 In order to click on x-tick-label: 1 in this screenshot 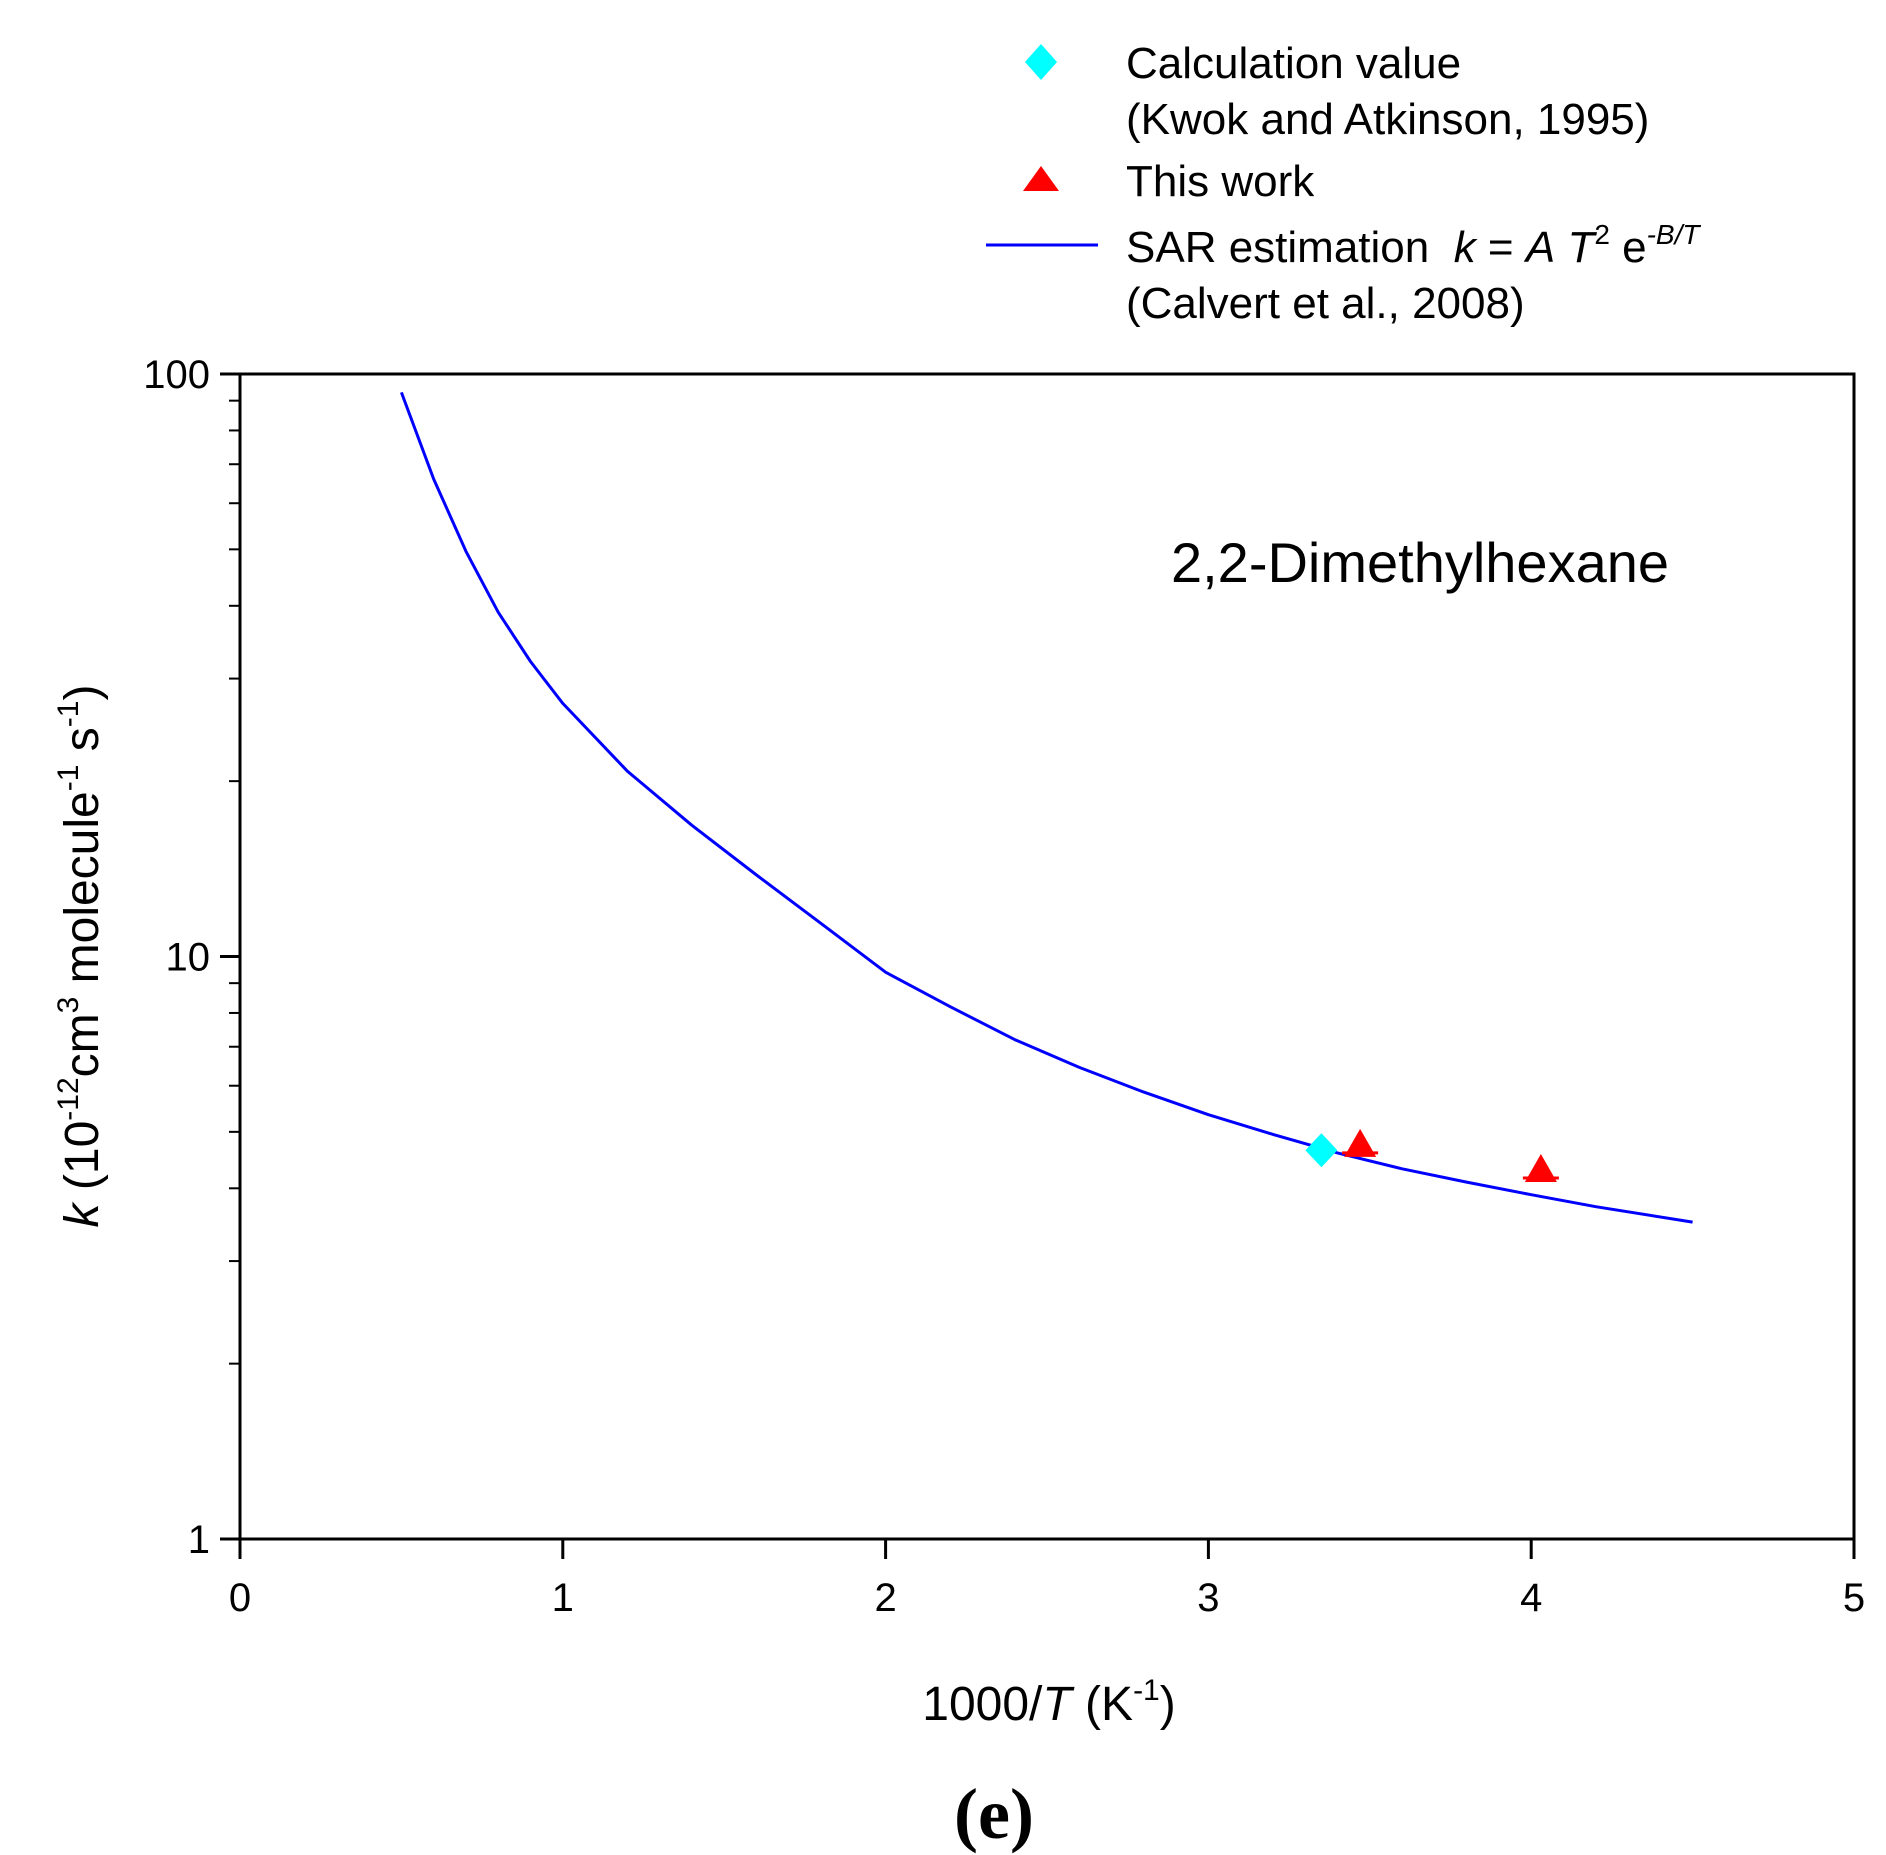, I will do `click(563, 1598)`.